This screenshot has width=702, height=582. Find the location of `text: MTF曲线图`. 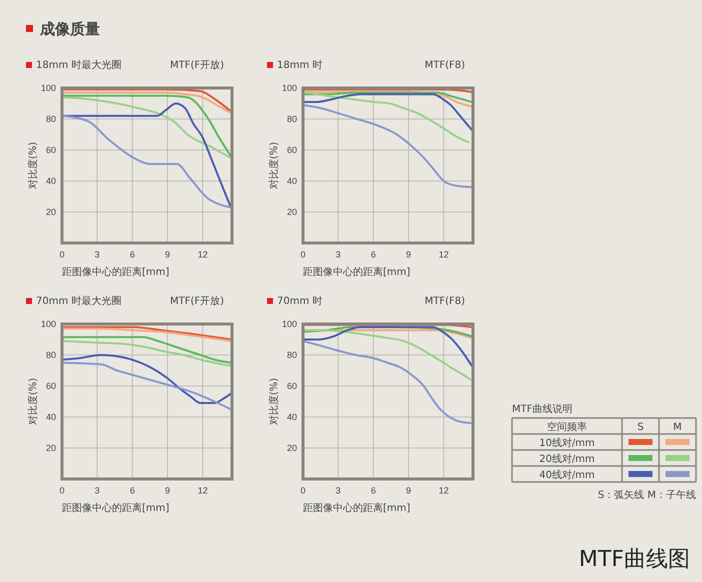

text: MTF曲线图 is located at coordinates (634, 559).